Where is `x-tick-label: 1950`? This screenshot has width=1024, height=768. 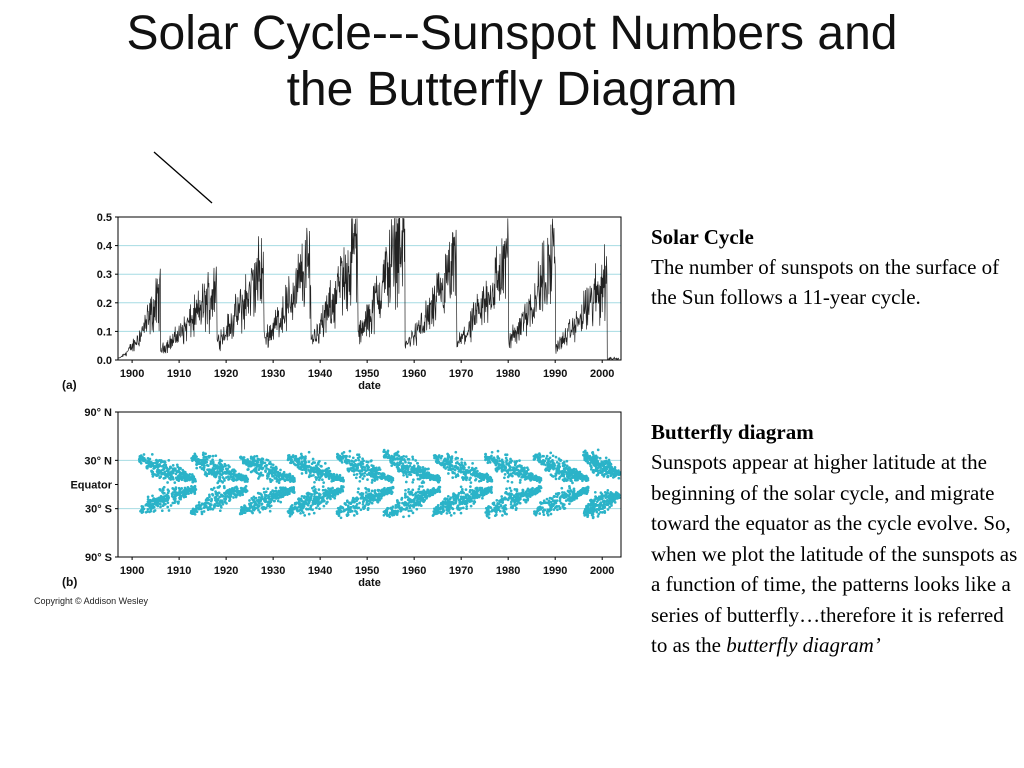
x-tick-label: 1950 is located at coordinates (367, 374).